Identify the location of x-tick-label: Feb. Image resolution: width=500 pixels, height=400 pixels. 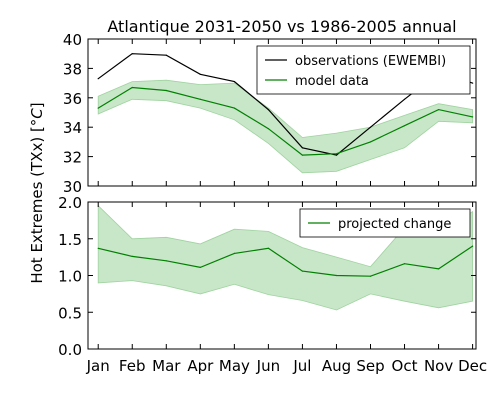
(132, 366).